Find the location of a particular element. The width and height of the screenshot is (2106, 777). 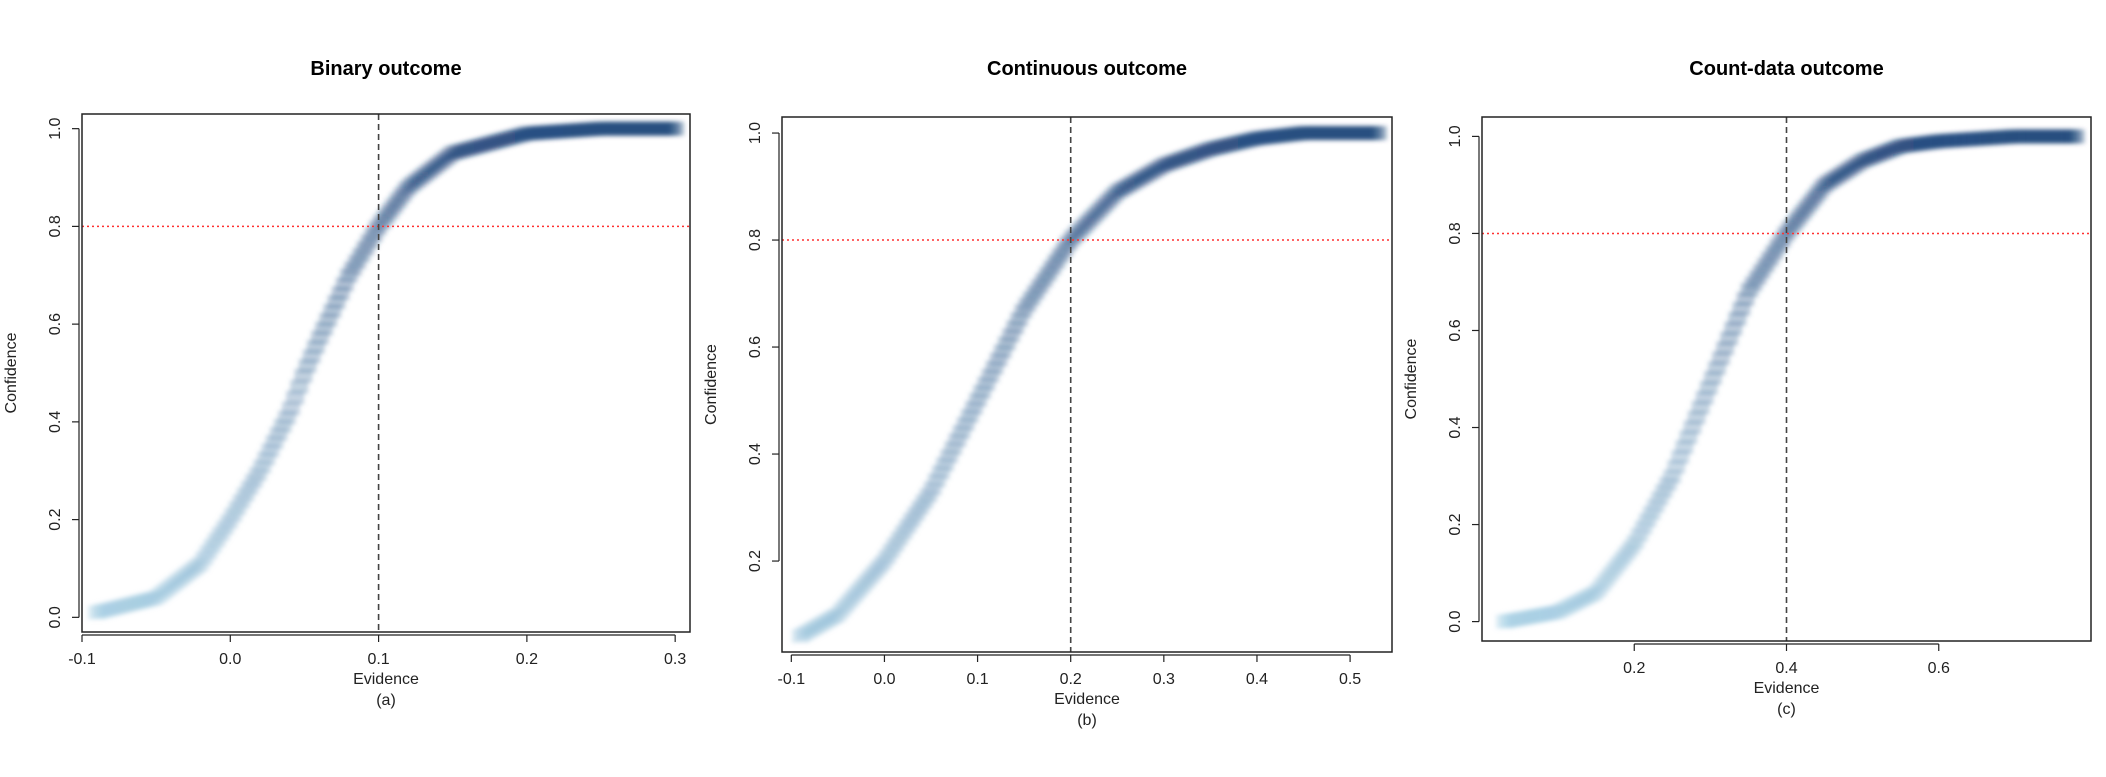

x-tick-label: 0.5 is located at coordinates (1350, 679).